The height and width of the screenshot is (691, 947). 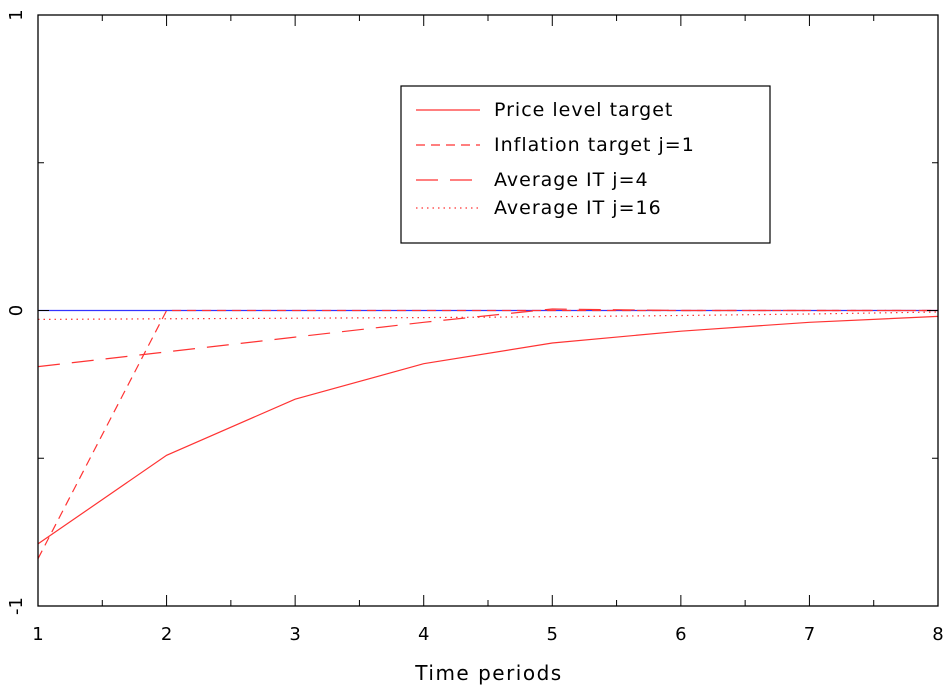 What do you see at coordinates (294, 634) in the screenshot?
I see `x-tick-label: 3` at bounding box center [294, 634].